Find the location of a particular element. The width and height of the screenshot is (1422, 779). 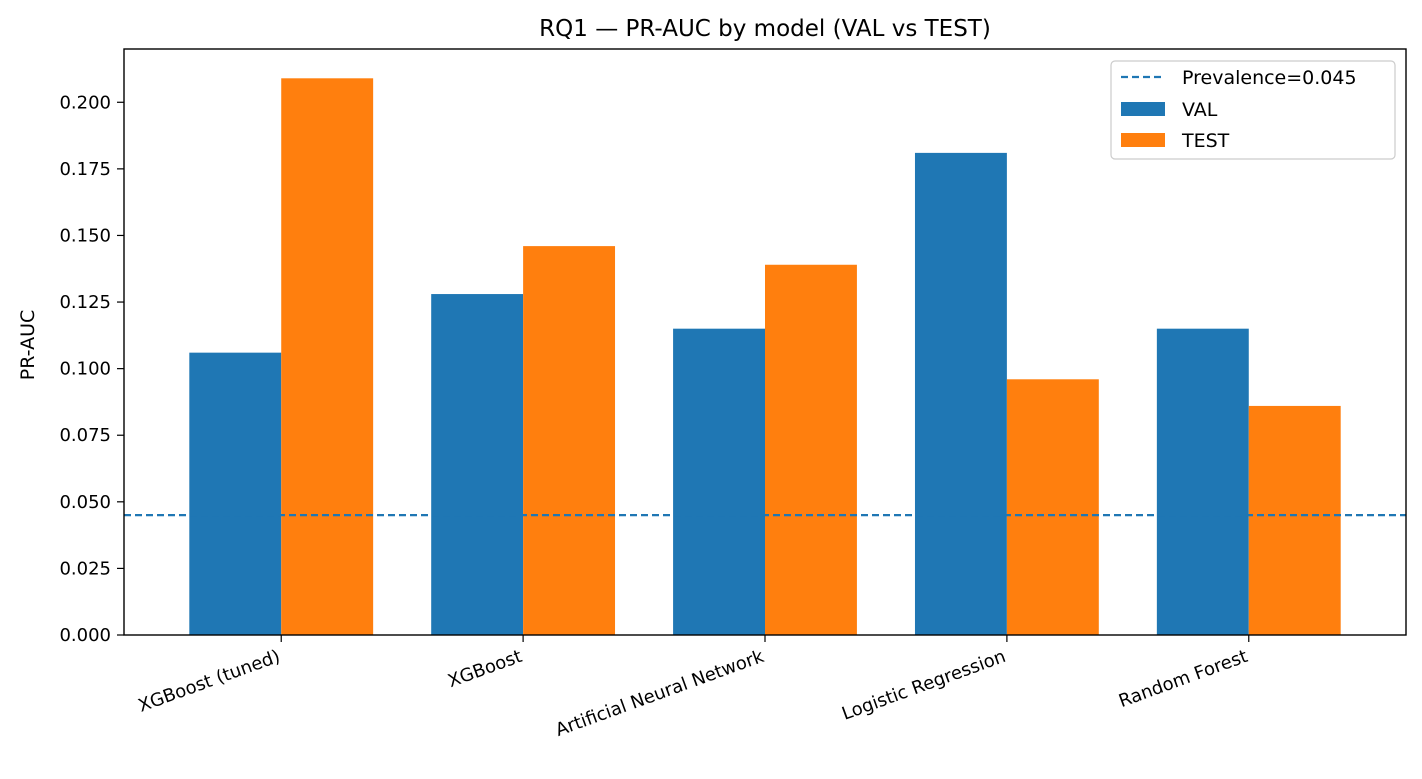

legend-box is located at coordinates (1253, 110).